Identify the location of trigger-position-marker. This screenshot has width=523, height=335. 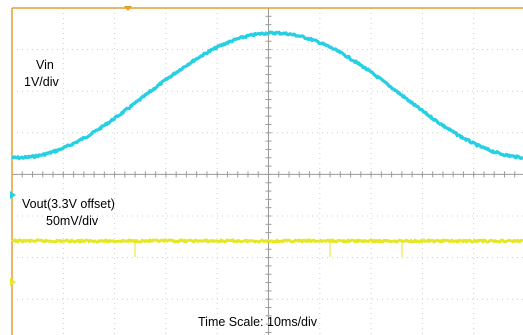
(128, 8).